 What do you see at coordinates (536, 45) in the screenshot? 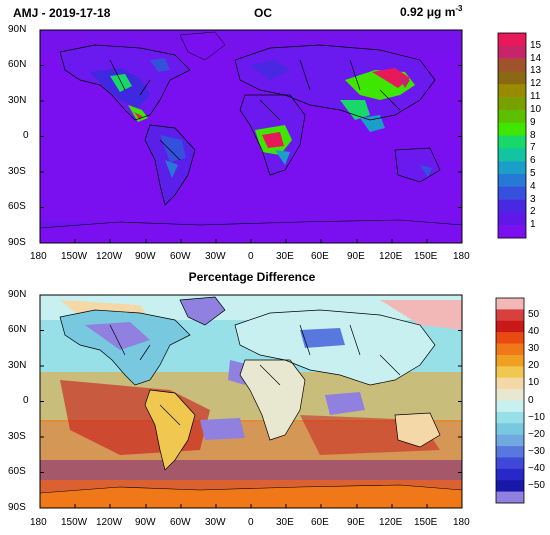
I see `colorbar-label: 15` at bounding box center [536, 45].